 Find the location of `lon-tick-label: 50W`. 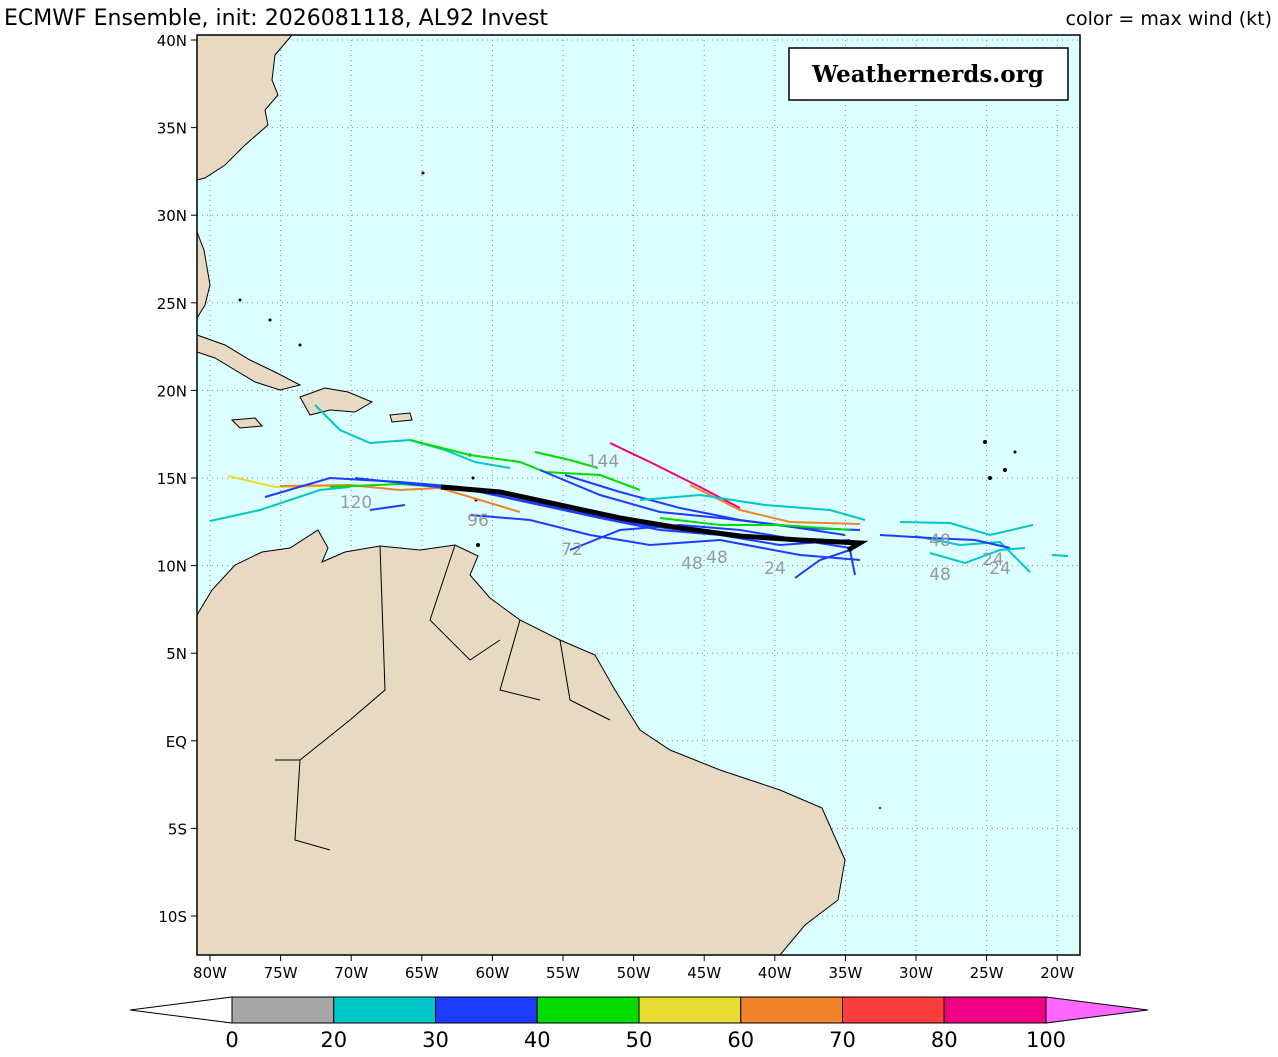

lon-tick-label: 50W is located at coordinates (634, 973).